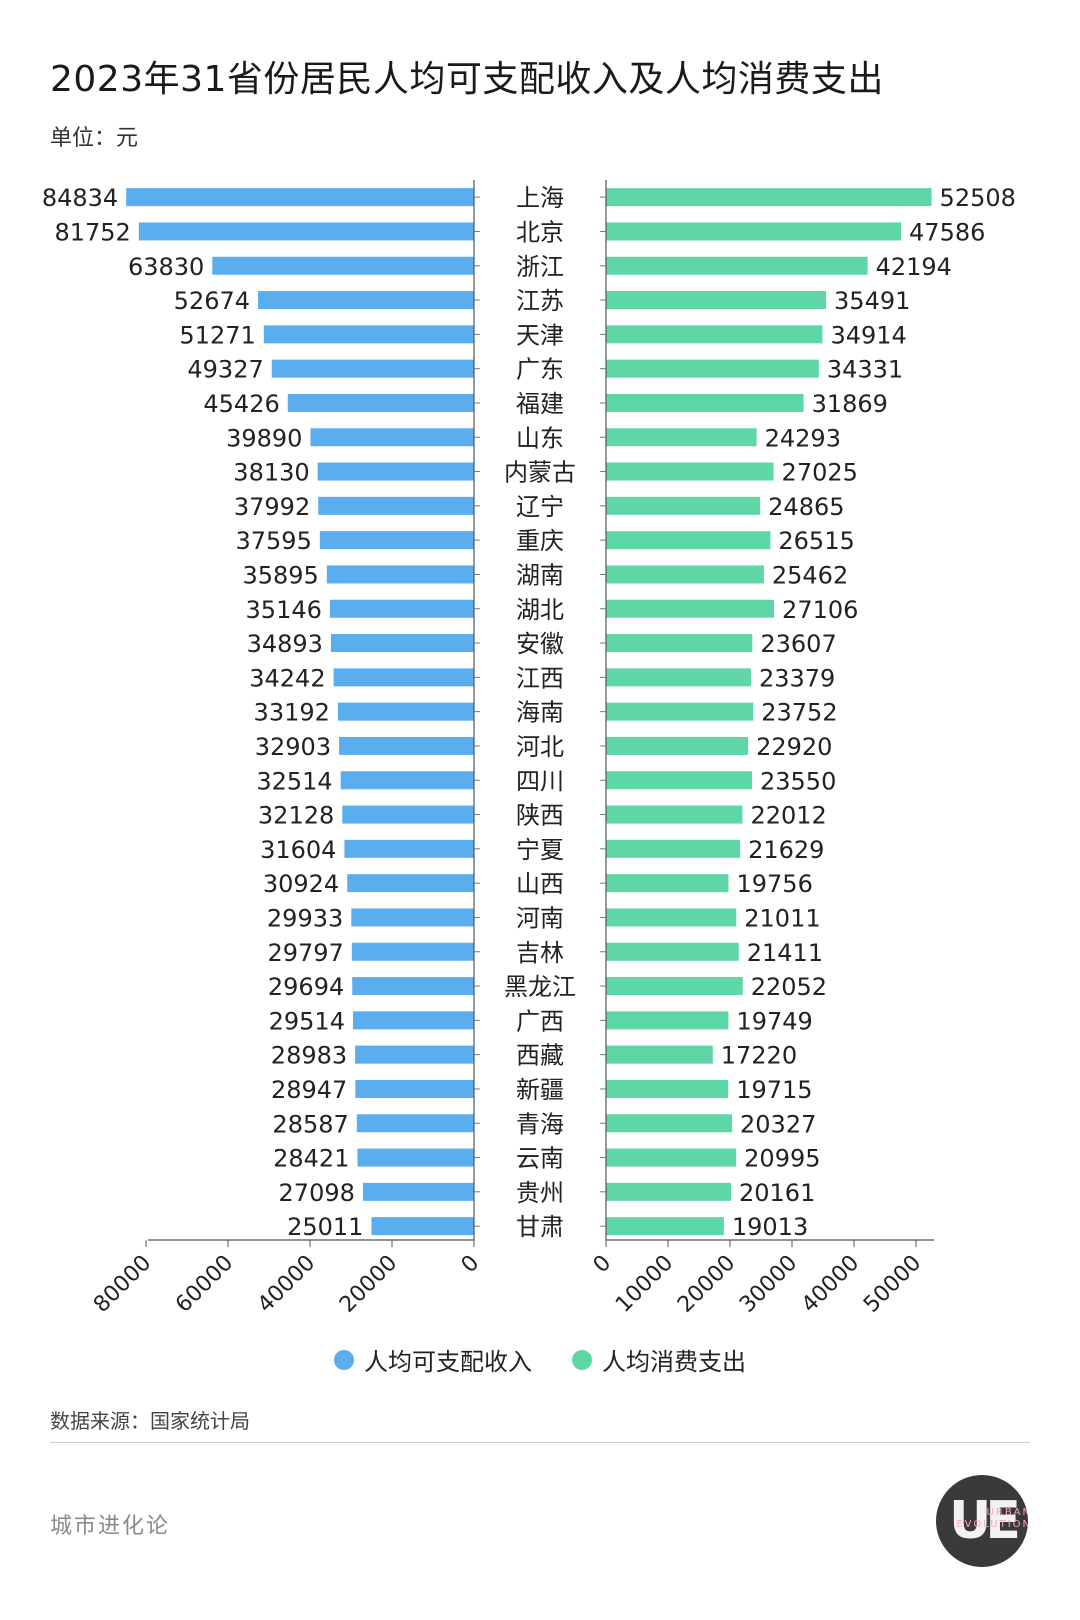 The height and width of the screenshot is (1620, 1080). What do you see at coordinates (294, 781) in the screenshot?
I see `income-value-label: 32514` at bounding box center [294, 781].